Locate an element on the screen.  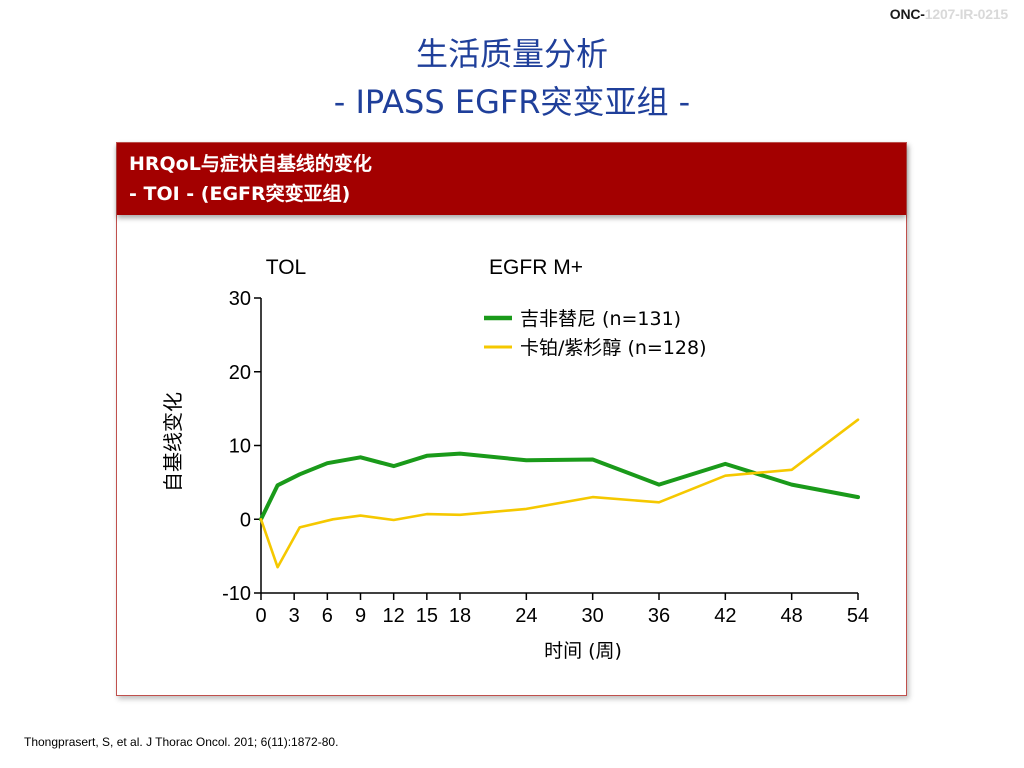
x-tick-label: 24 is located at coordinates (526, 616).